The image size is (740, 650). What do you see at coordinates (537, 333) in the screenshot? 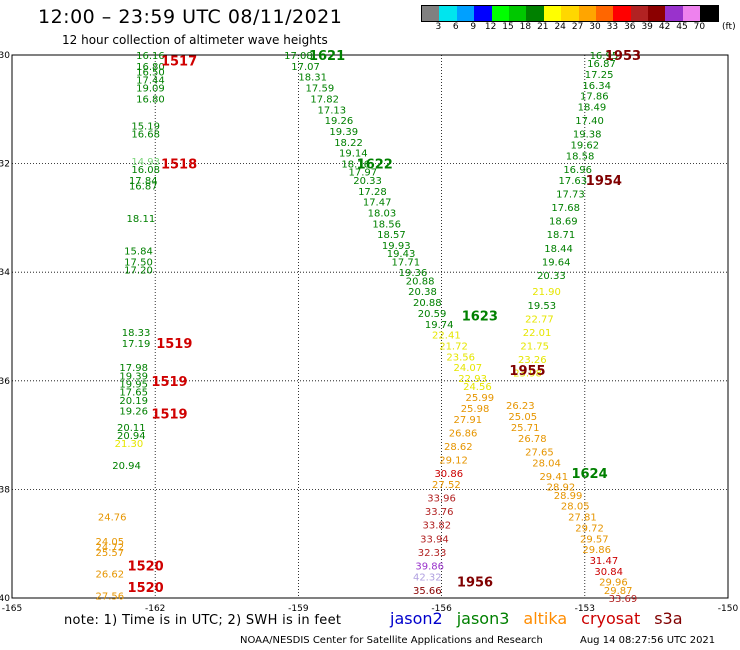
I see `swh-value-label: 22.01` at bounding box center [537, 333].